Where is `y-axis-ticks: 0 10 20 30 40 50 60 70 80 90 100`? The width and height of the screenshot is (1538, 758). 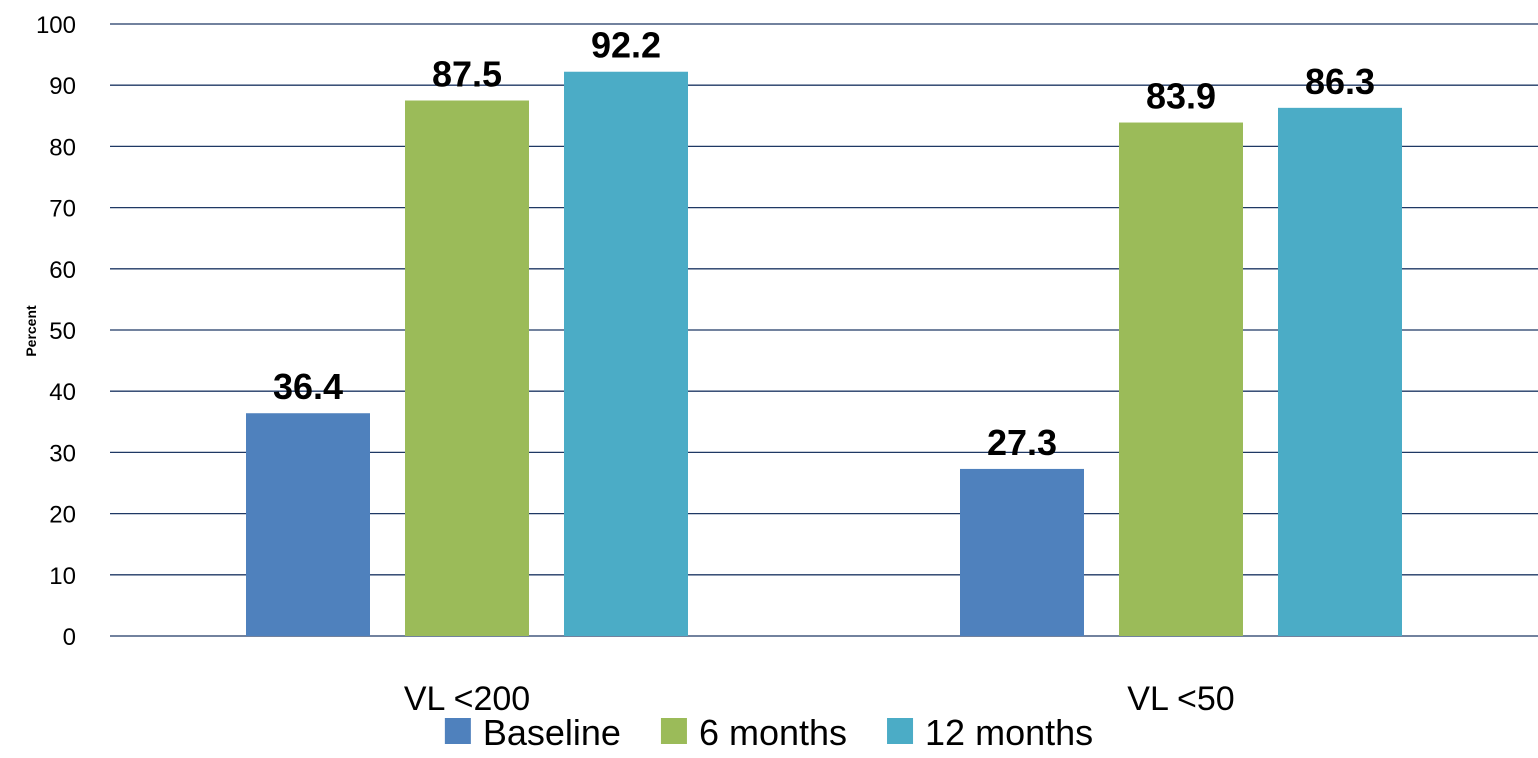 y-axis-ticks: 0 10 20 30 40 50 60 70 80 90 100 is located at coordinates (56, 331).